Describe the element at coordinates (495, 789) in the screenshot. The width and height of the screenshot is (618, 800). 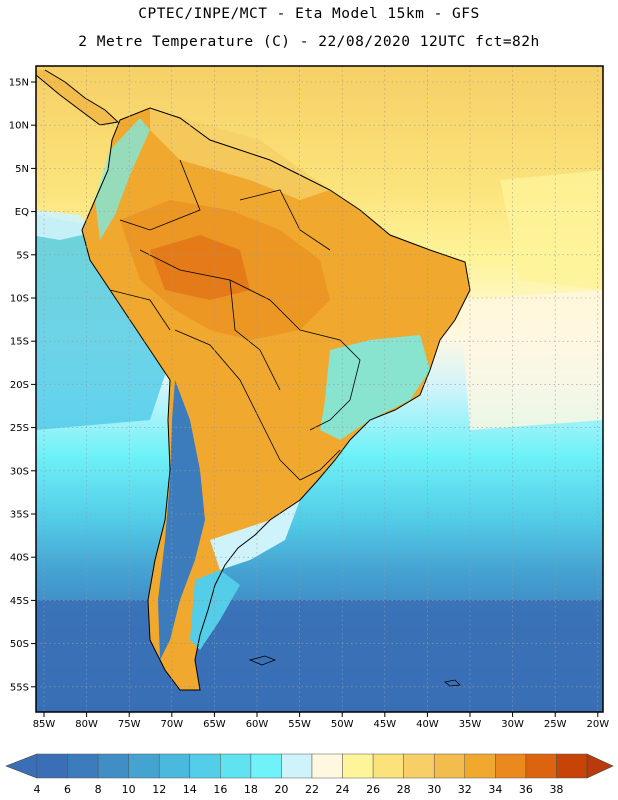
I see `colorbar-label: 34` at that location.